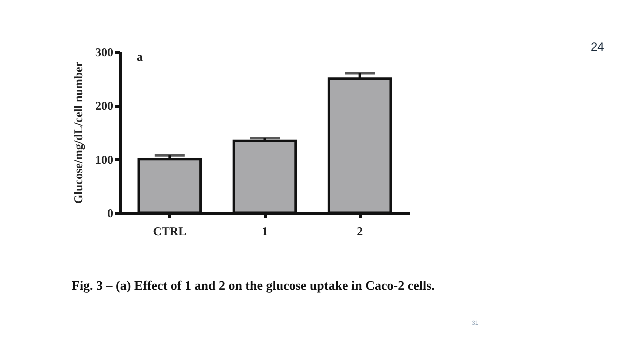 The width and height of the screenshot is (638, 359). Describe the element at coordinates (597, 47) in the screenshot. I see `text: 24` at that location.